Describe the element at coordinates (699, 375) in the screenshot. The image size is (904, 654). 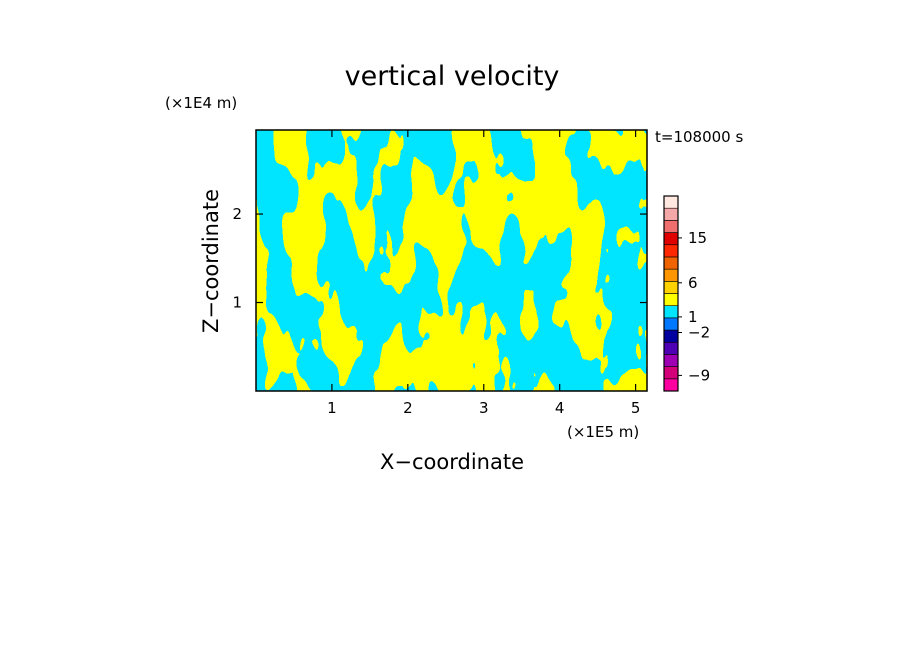
I see `colorbar-label: −9` at that location.